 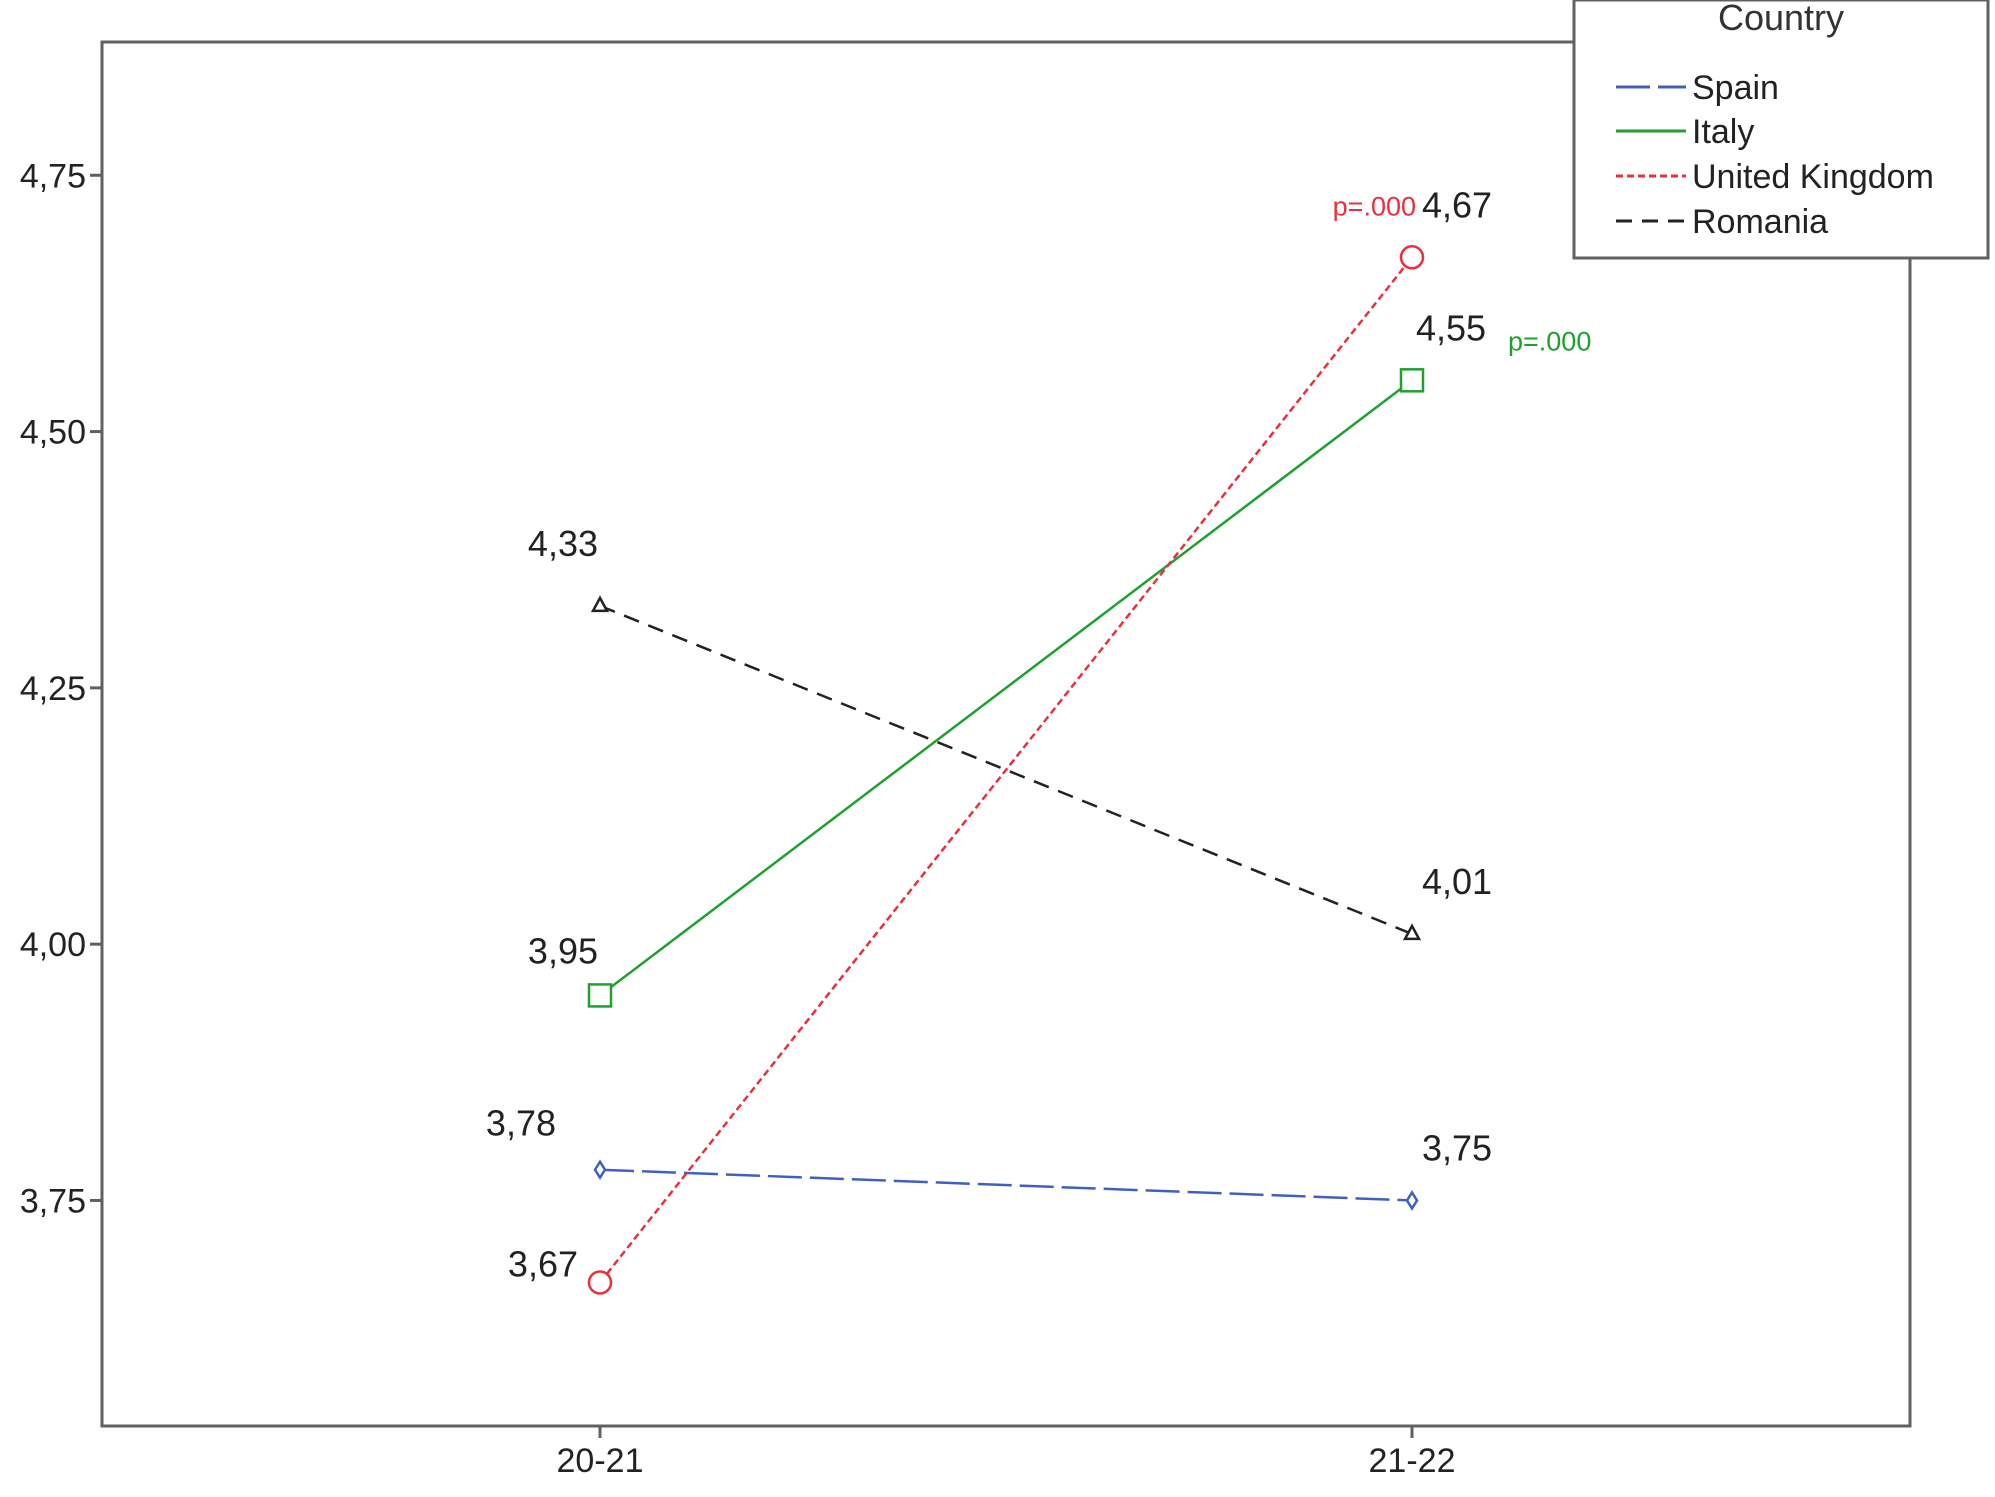 I want to click on data-label: 4,67, so click(x=1457, y=204).